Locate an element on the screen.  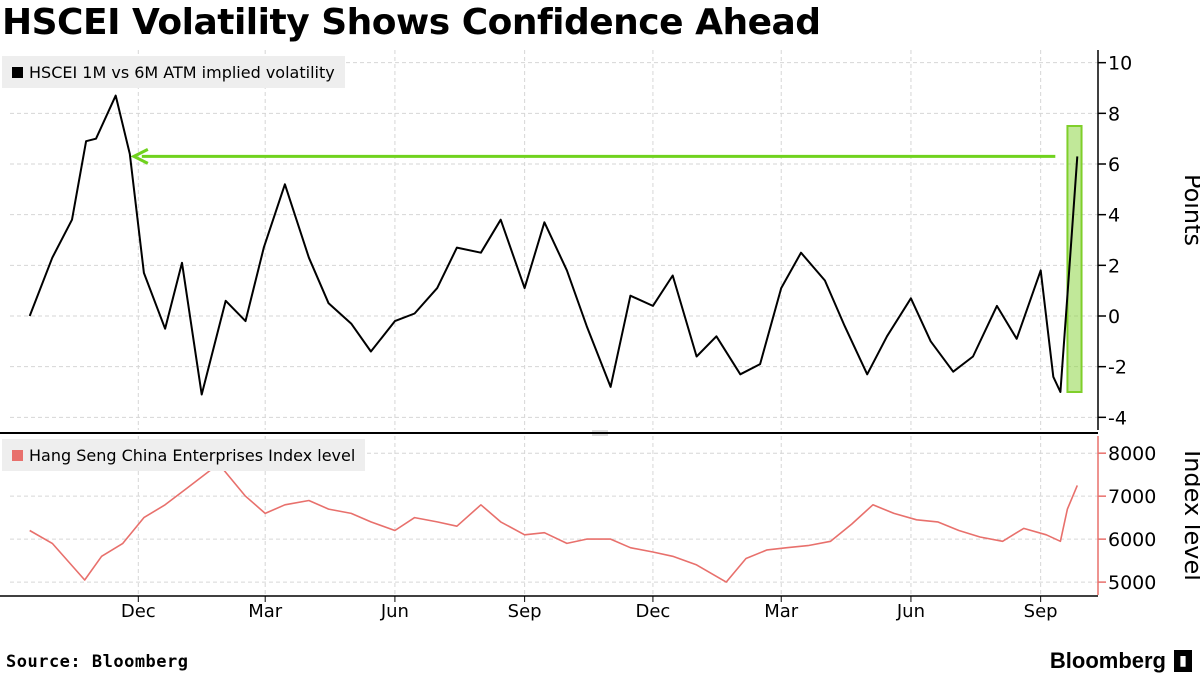
y-tick-label: 6000 is located at coordinates (1132, 540).